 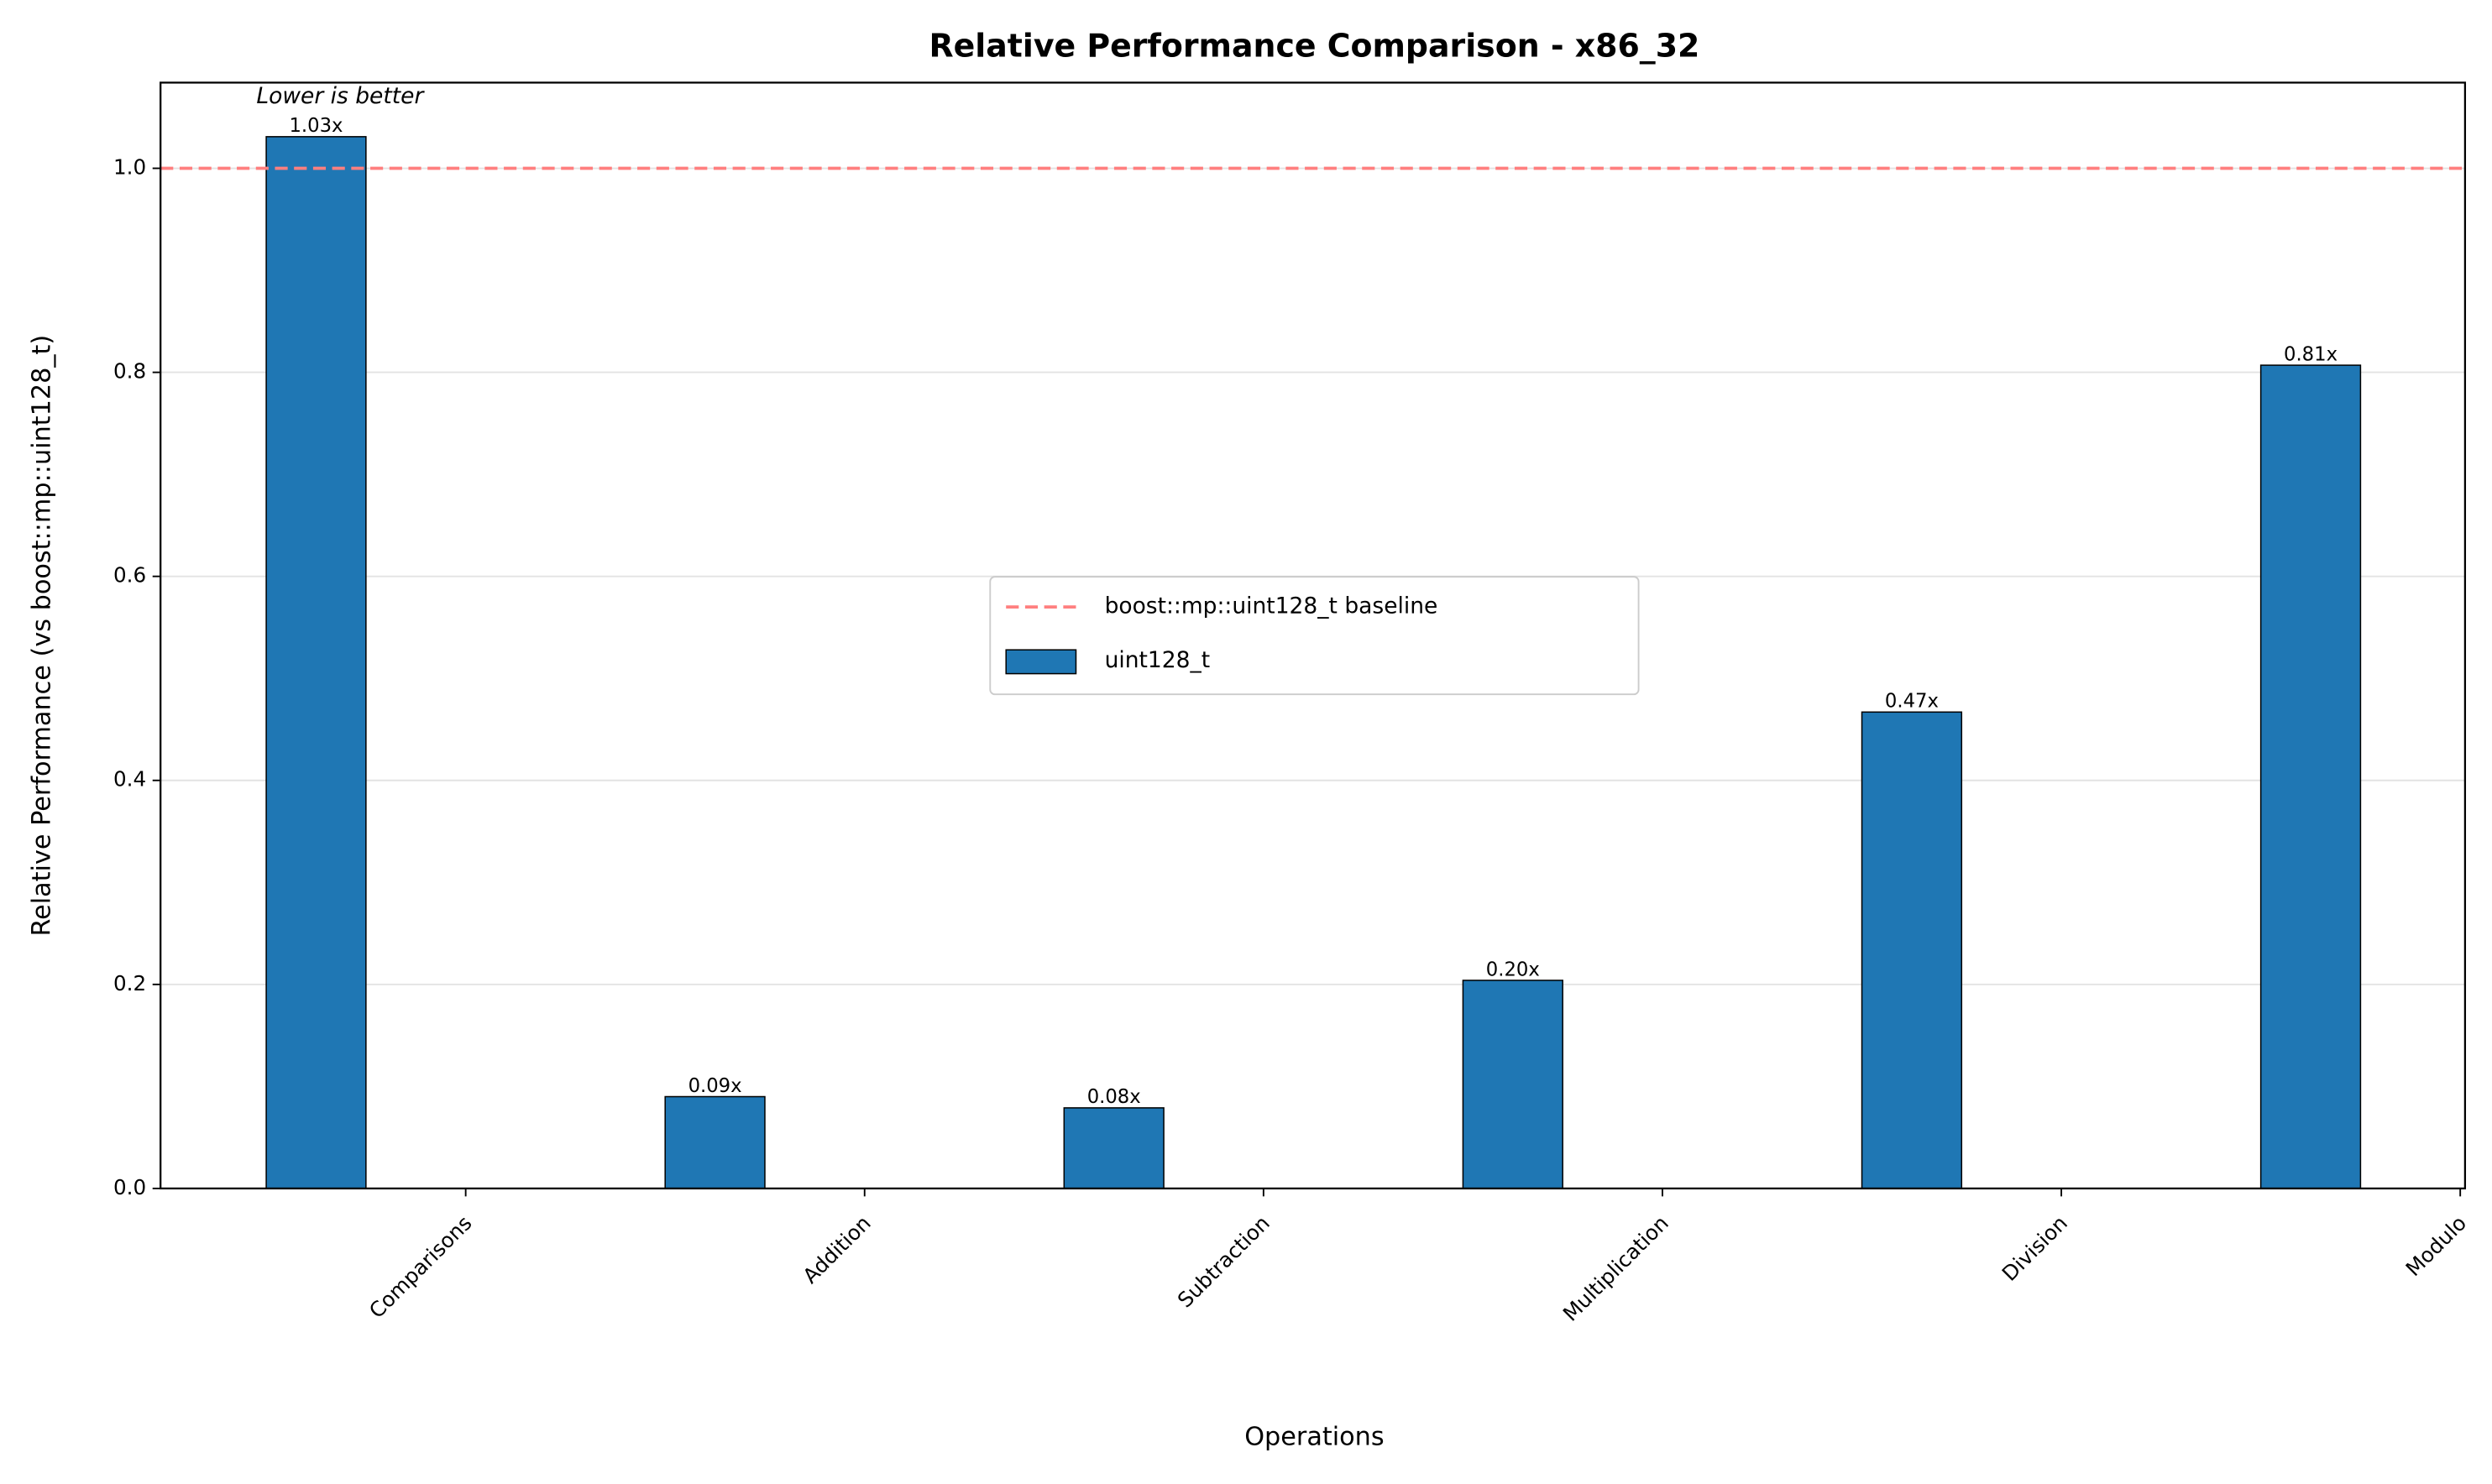 I want to click on value-label: 0.09x, so click(x=715, y=1086).